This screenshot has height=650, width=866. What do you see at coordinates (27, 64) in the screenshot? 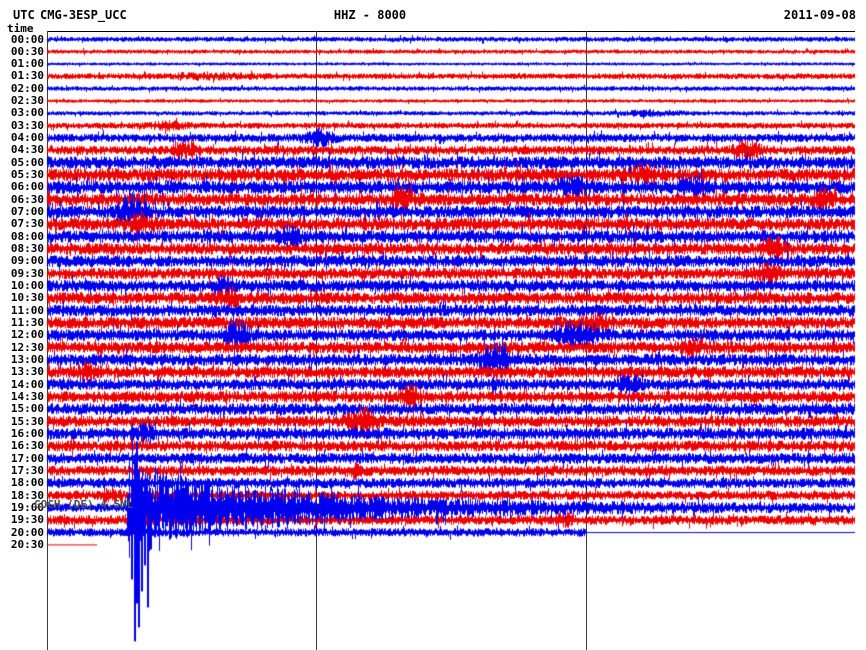
I see `time-label: 01:00` at bounding box center [27, 64].